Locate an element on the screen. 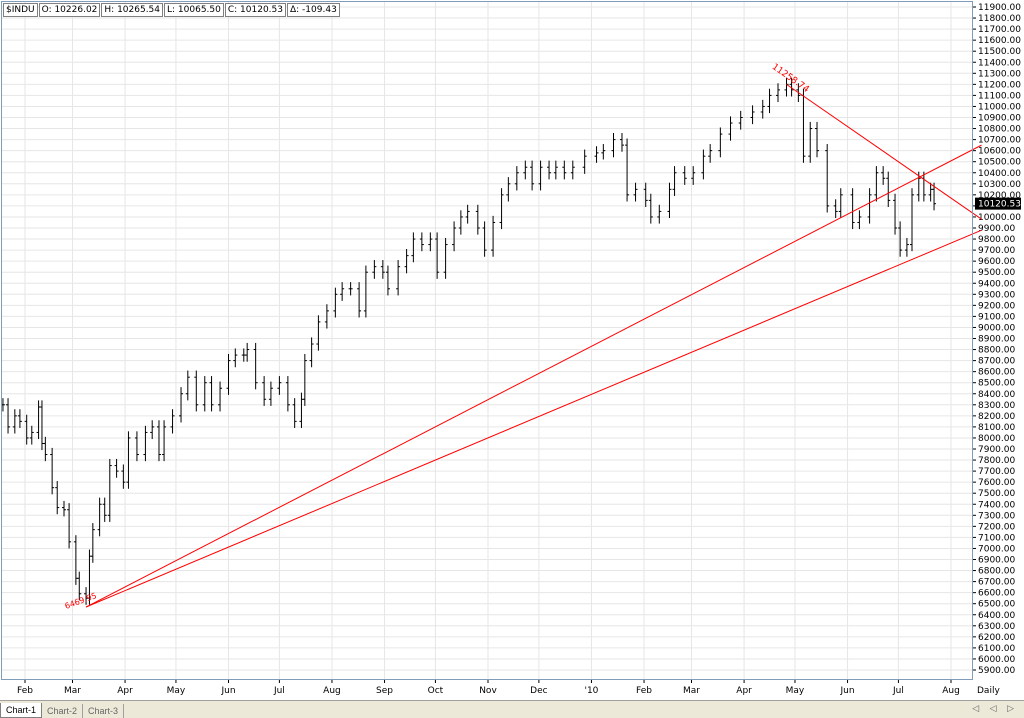  low-value: L: 10065.50 is located at coordinates (194, 10).